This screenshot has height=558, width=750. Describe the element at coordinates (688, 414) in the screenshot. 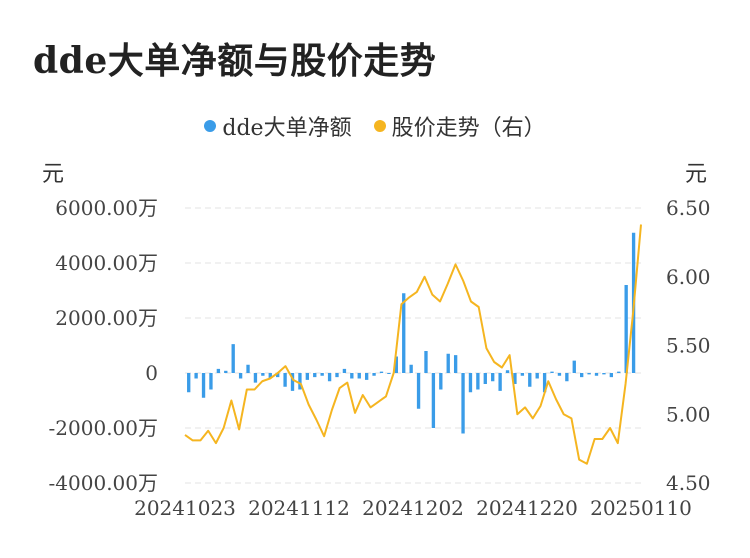

I see `right-tick-label: 5.00` at that location.